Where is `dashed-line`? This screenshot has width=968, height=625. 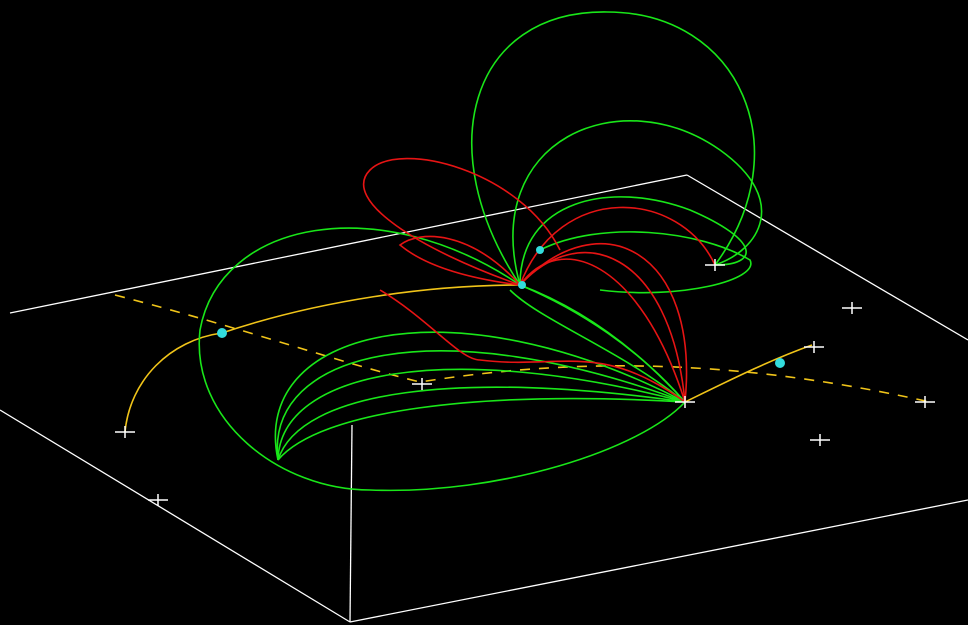 dashed-line is located at coordinates (522, 348).